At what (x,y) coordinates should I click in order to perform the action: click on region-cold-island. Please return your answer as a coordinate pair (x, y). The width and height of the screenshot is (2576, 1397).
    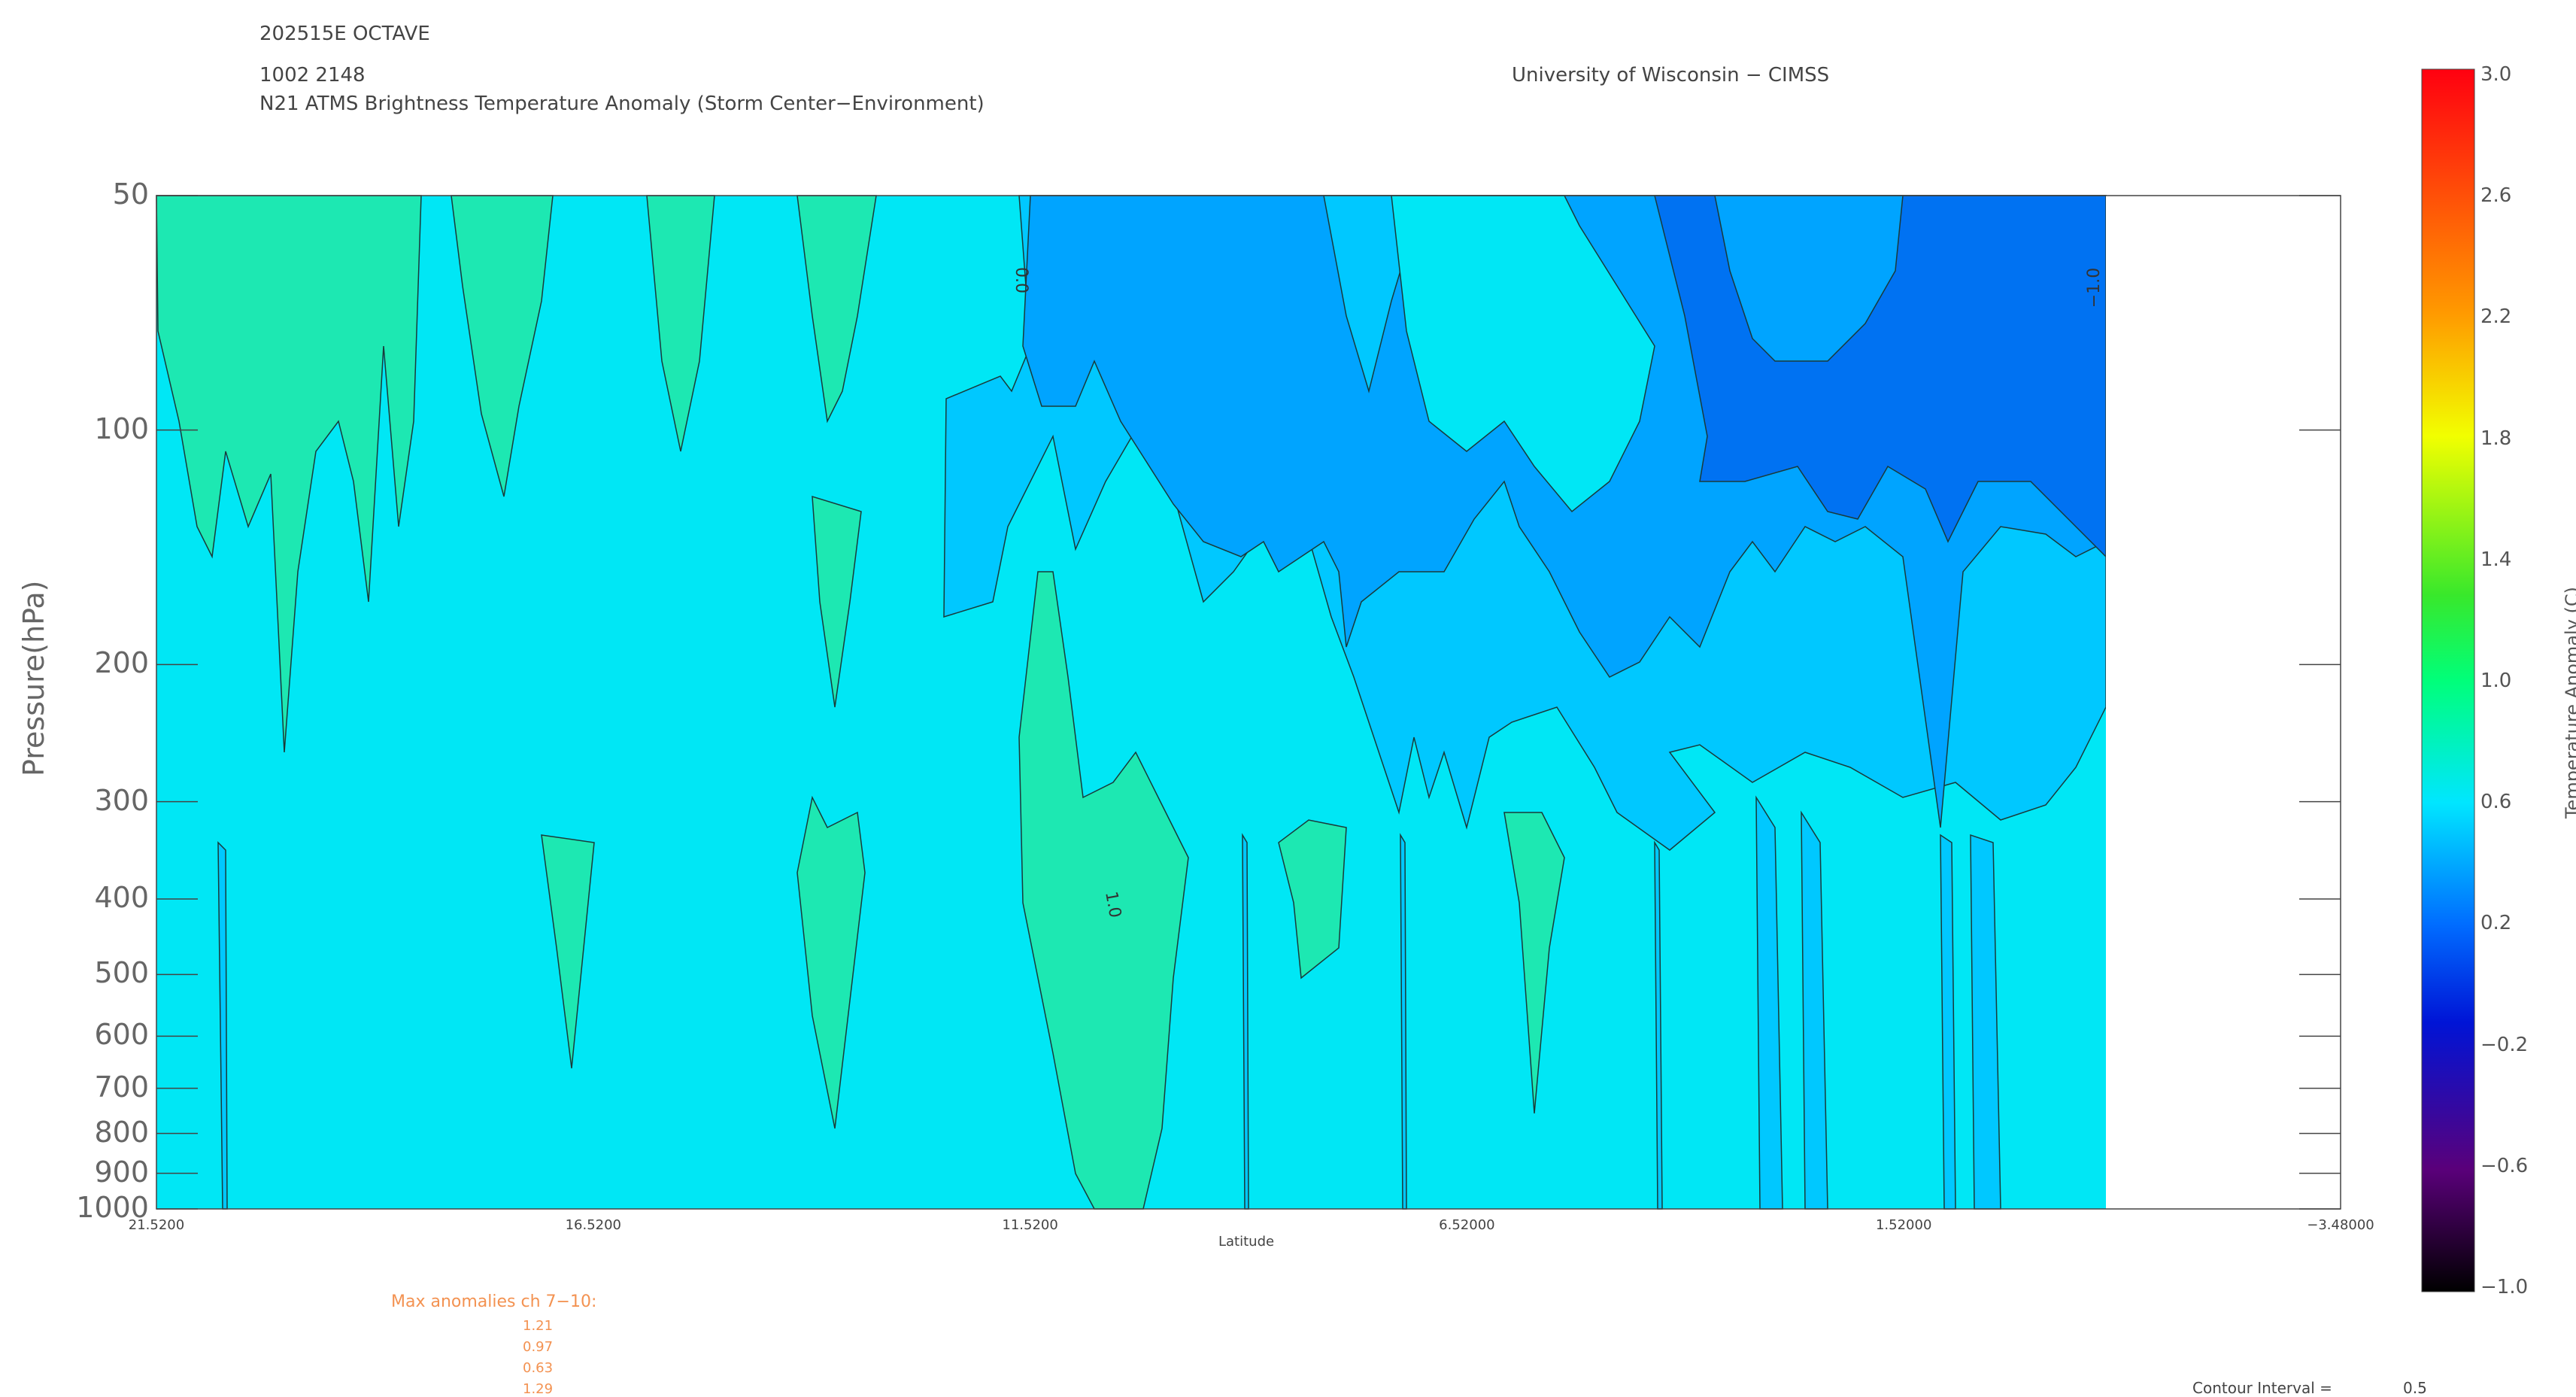
    Looking at the image, I should click on (1809, 278).